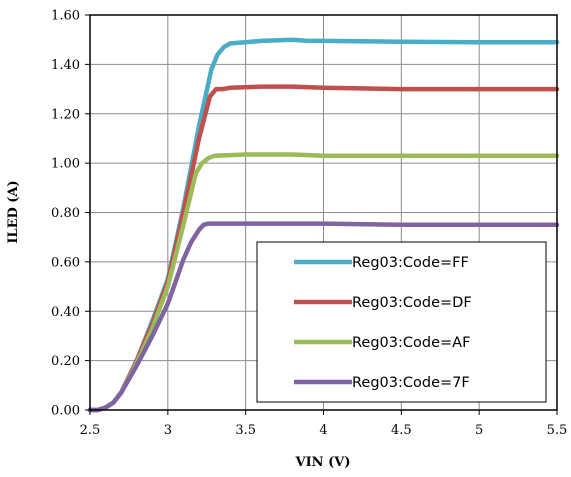  I want to click on x-tick-label: 5.5, so click(557, 430).